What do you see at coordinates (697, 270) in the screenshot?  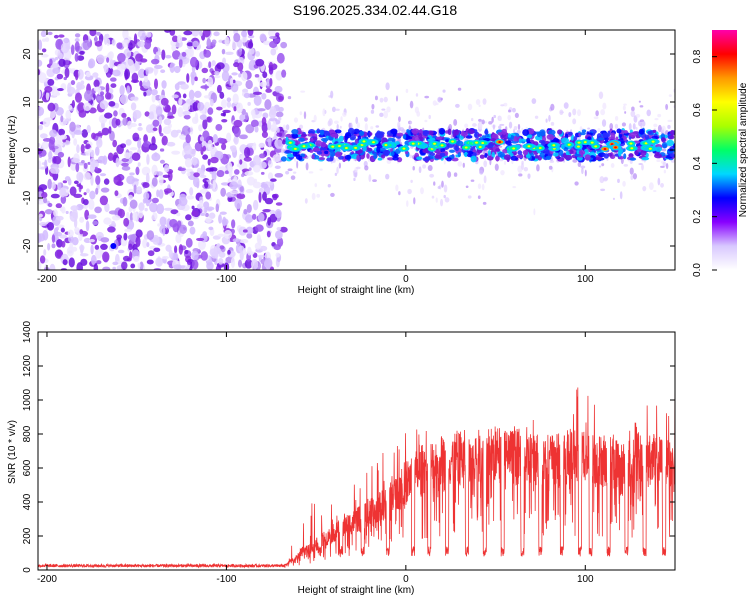 I see `colorbar-tick-label: 0.0` at bounding box center [697, 270].